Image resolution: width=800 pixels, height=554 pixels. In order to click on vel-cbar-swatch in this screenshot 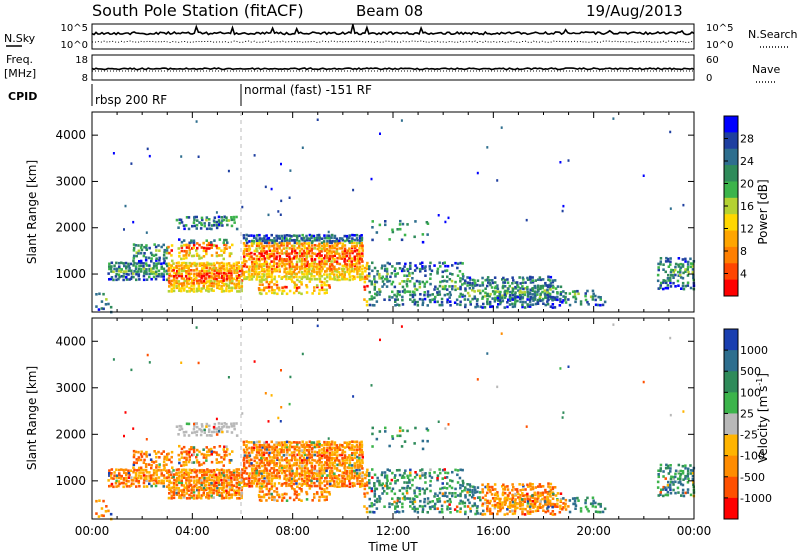, I will do `click(731, 403)`.